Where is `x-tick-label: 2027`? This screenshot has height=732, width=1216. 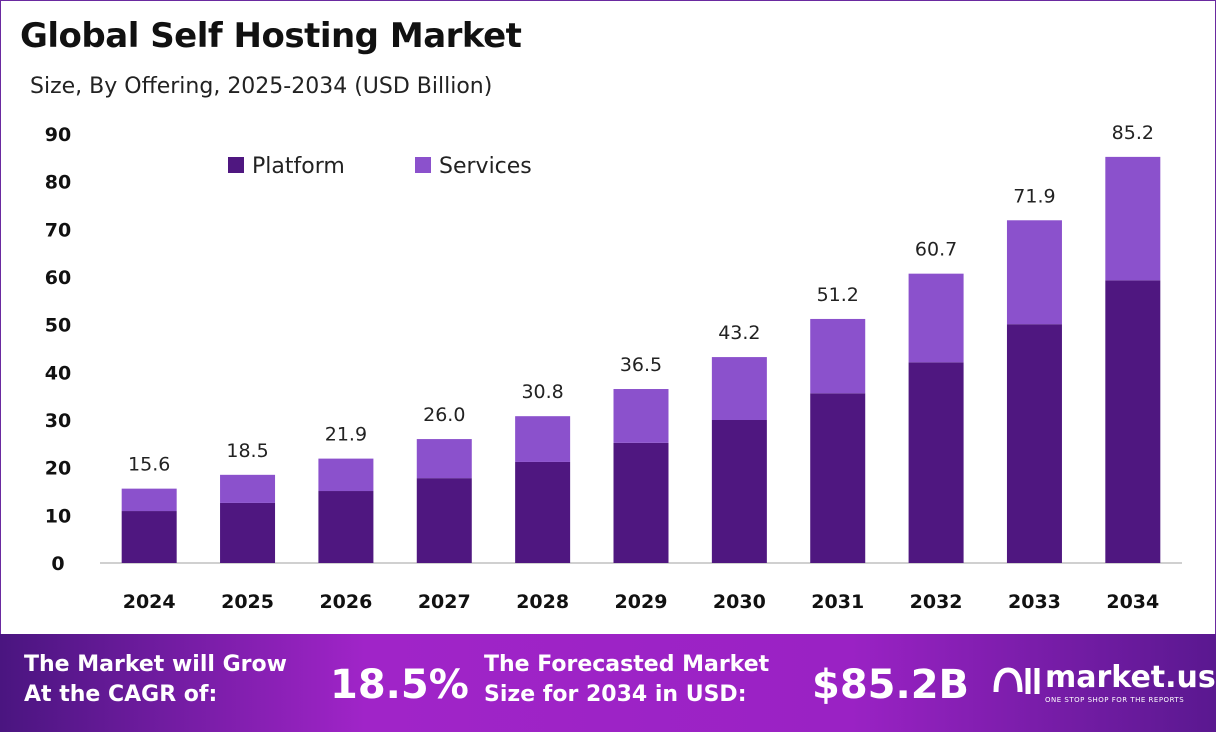 x-tick-label: 2027 is located at coordinates (444, 602).